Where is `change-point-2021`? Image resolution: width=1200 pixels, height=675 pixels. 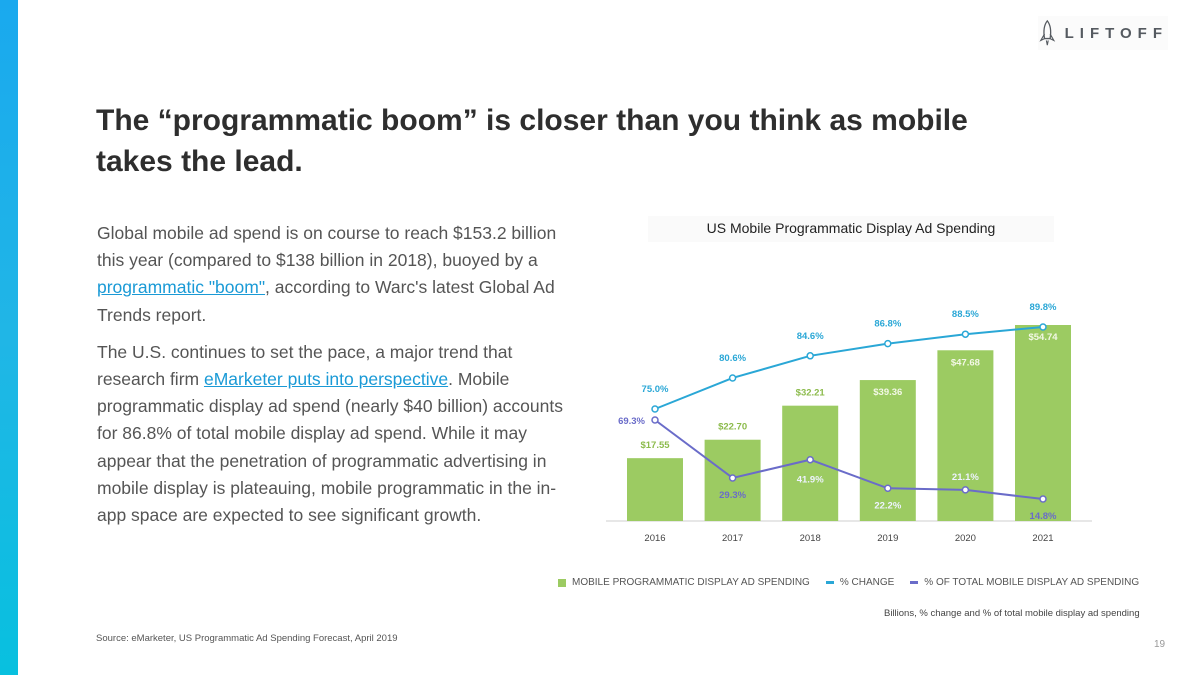 change-point-2021 is located at coordinates (1043, 327).